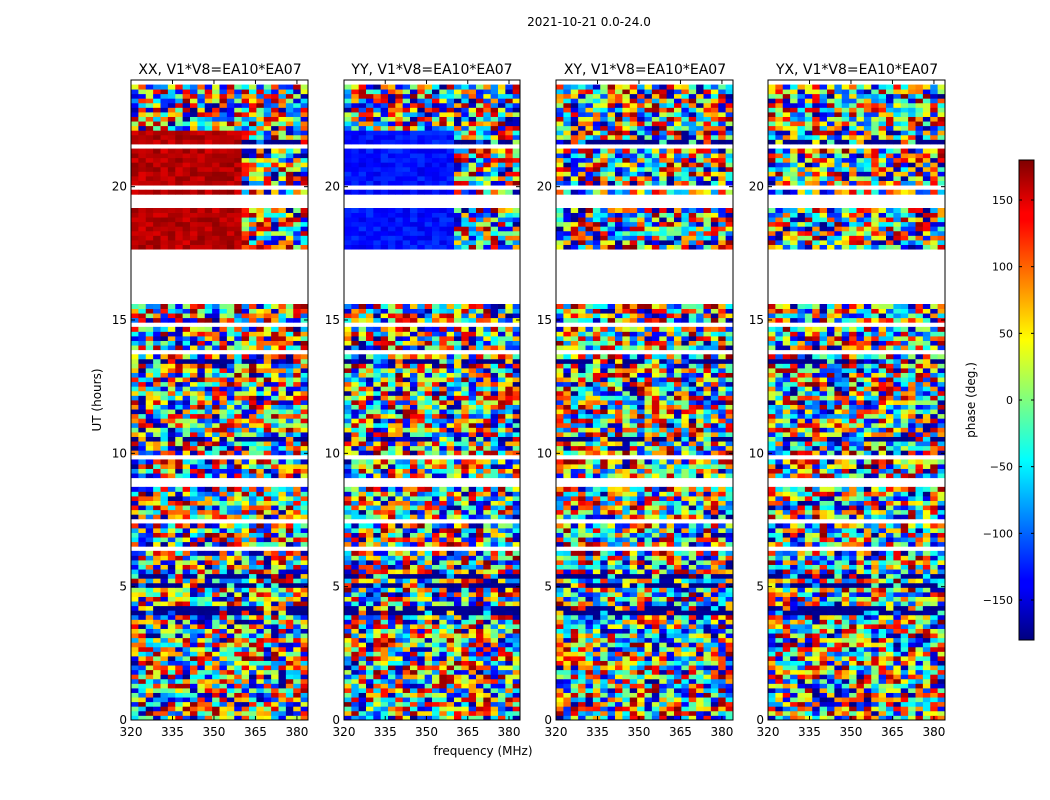 The width and height of the screenshot is (1050, 800). What do you see at coordinates (219, 70) in the screenshot?
I see `panel-title: XX, V1*V8=EA10*EA07` at bounding box center [219, 70].